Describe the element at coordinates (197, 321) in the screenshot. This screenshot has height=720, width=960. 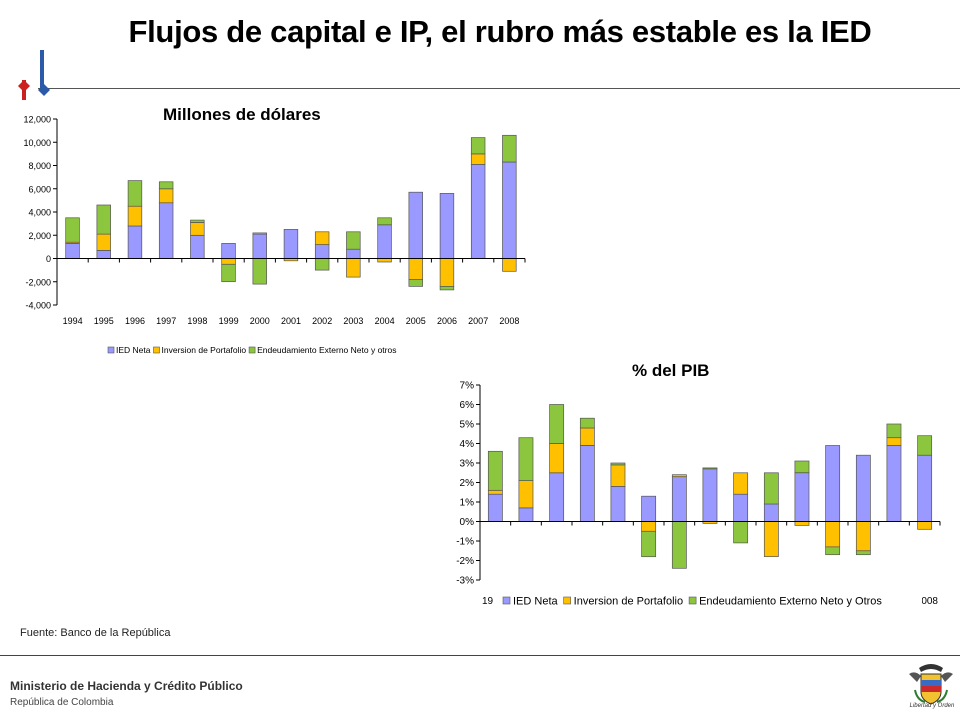
I see `chart1-xtick-label: 1998` at that location.